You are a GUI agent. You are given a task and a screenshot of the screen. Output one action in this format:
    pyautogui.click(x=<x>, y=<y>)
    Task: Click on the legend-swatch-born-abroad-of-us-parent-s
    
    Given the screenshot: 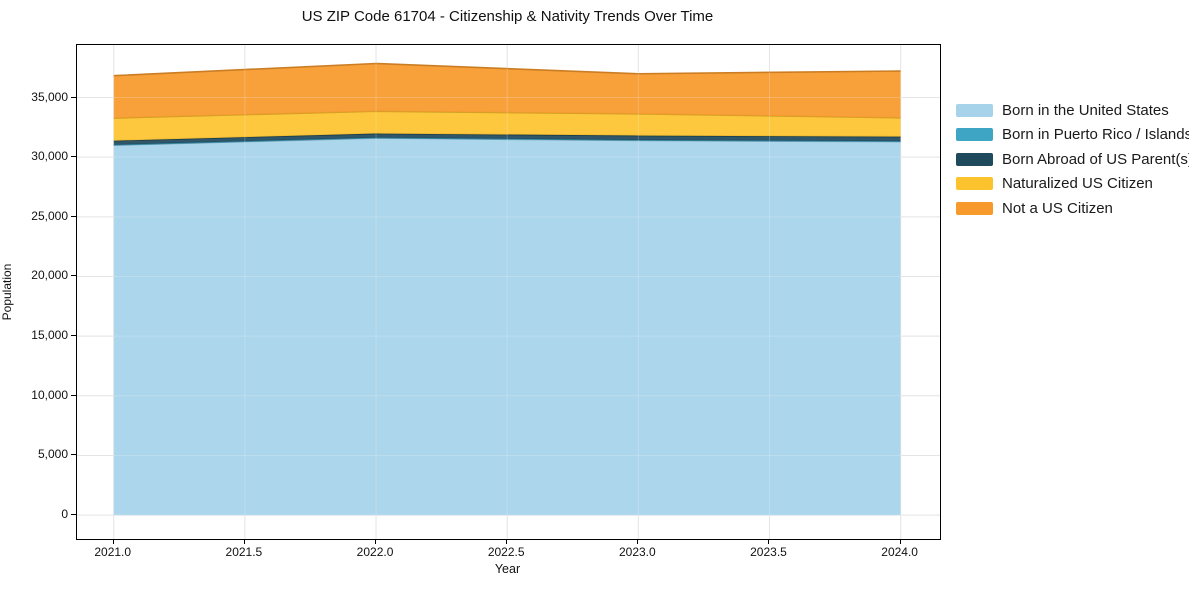 What is the action you would take?
    pyautogui.click(x=974, y=159)
    